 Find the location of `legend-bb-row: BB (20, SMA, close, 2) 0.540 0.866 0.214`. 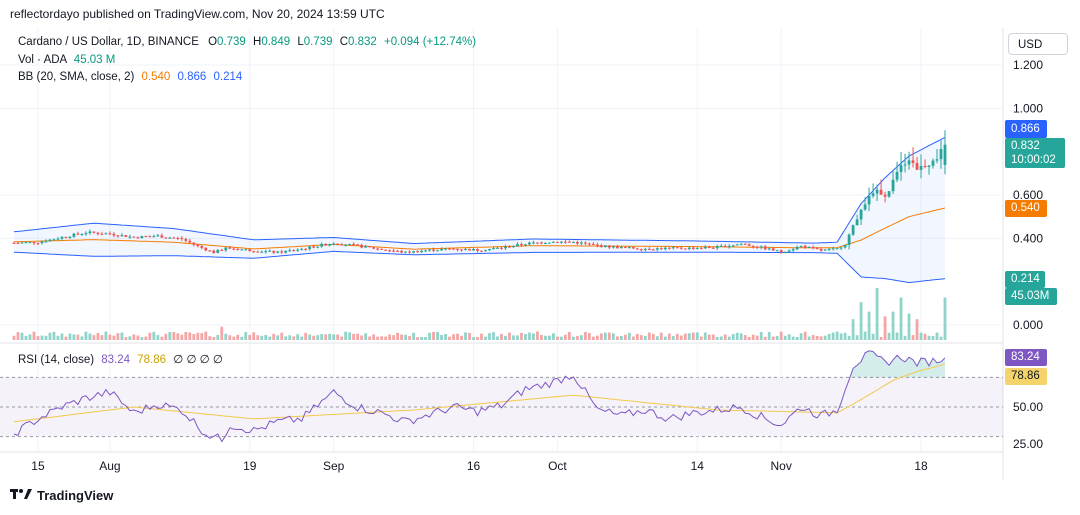

legend-bb-row: BB (20, SMA, close, 2) 0.540 0.866 0.214 is located at coordinates (130, 77).